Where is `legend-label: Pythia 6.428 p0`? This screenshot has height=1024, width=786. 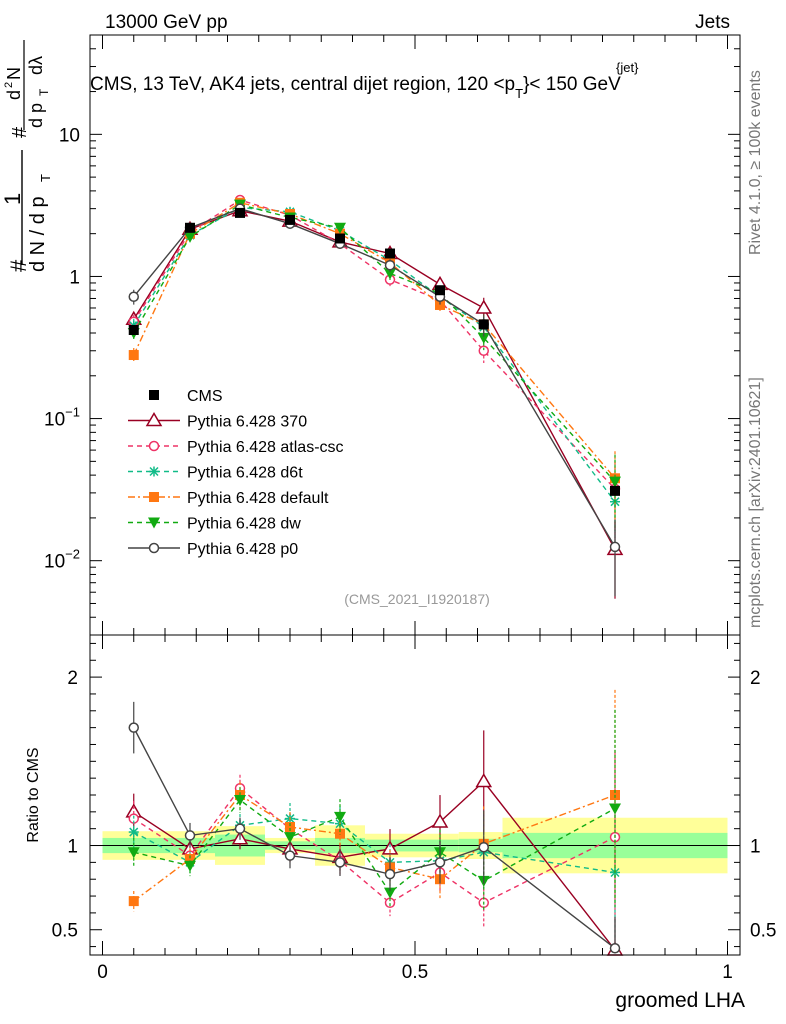
legend-label: Pythia 6.428 p0 is located at coordinates (242, 549).